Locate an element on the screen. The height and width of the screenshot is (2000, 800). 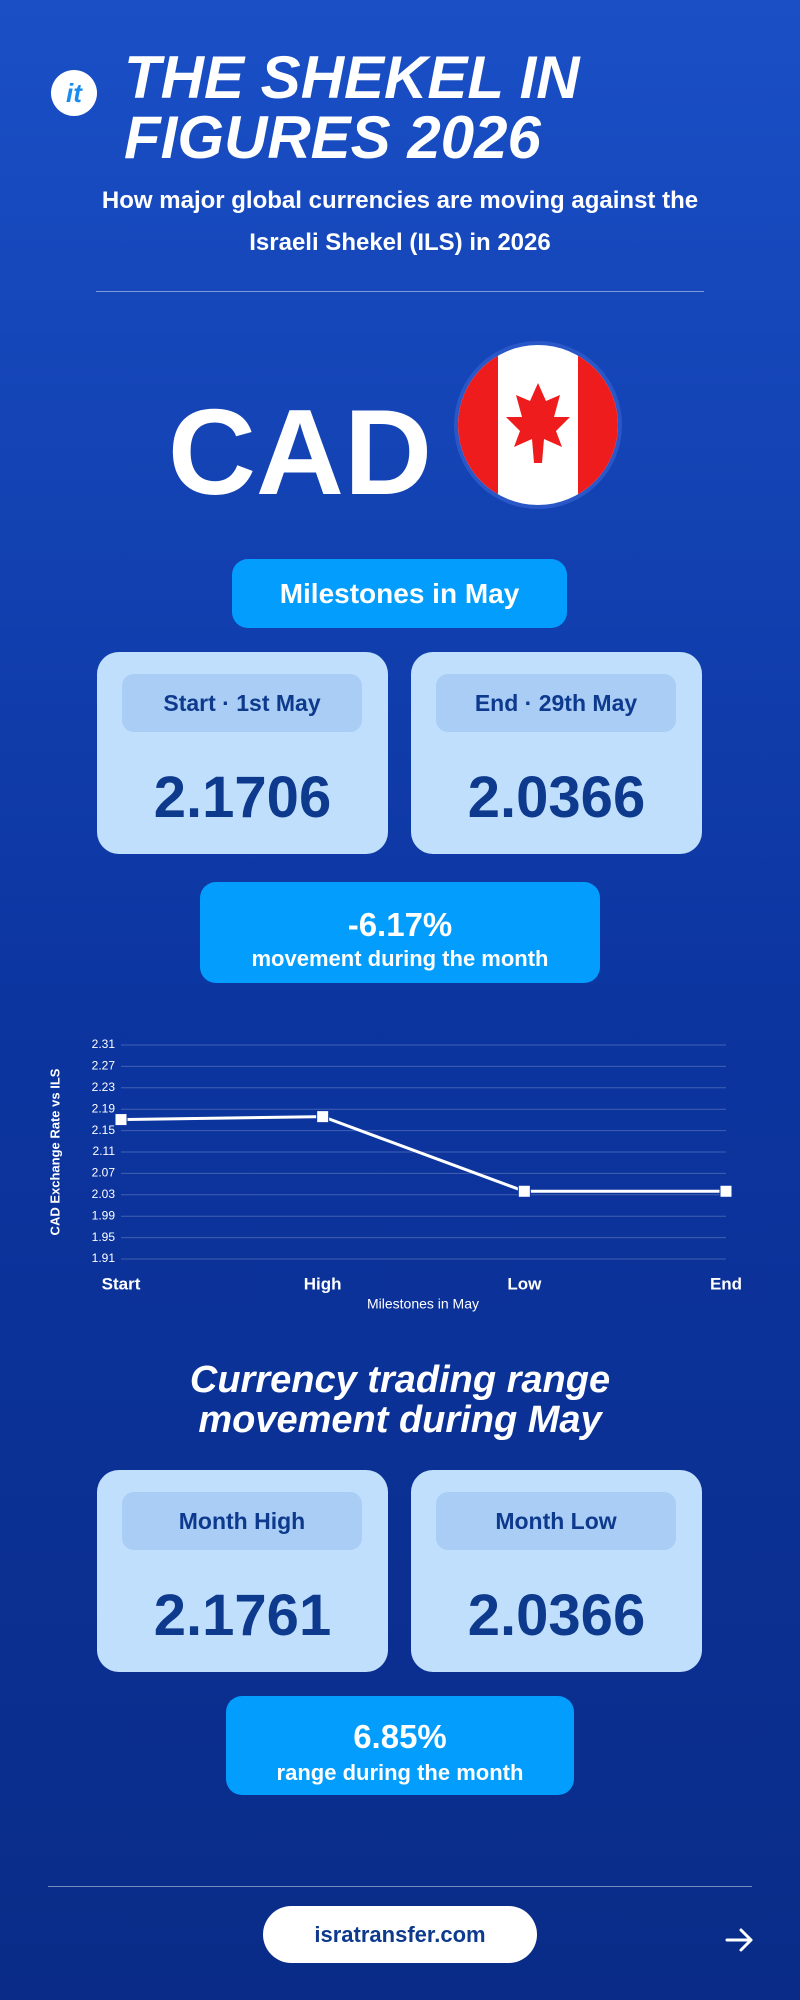
low-card: Month Low 2.0366 is located at coordinates (556, 1571).